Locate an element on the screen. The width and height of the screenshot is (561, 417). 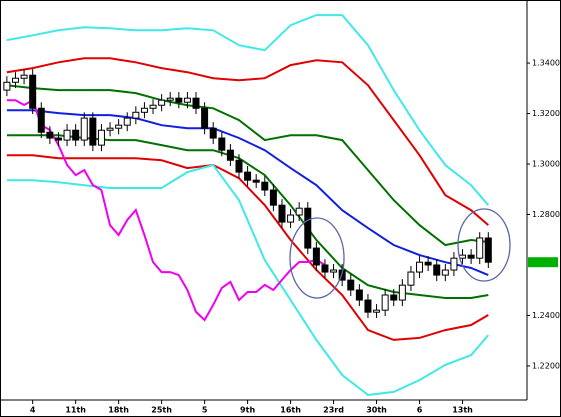
x-tick-label: 6 is located at coordinates (420, 410).